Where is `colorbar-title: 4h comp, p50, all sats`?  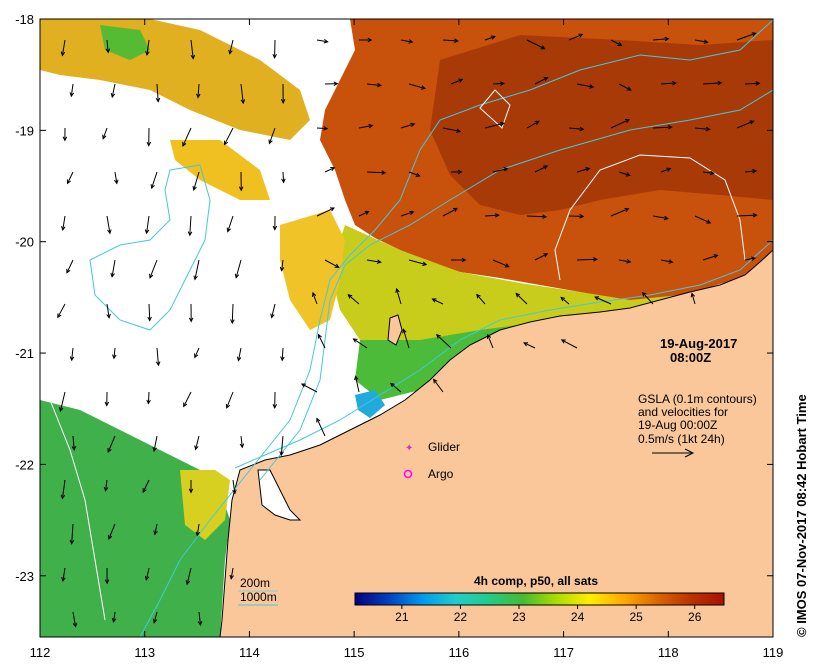
colorbar-title: 4h comp, p50, all sats is located at coordinates (536, 581).